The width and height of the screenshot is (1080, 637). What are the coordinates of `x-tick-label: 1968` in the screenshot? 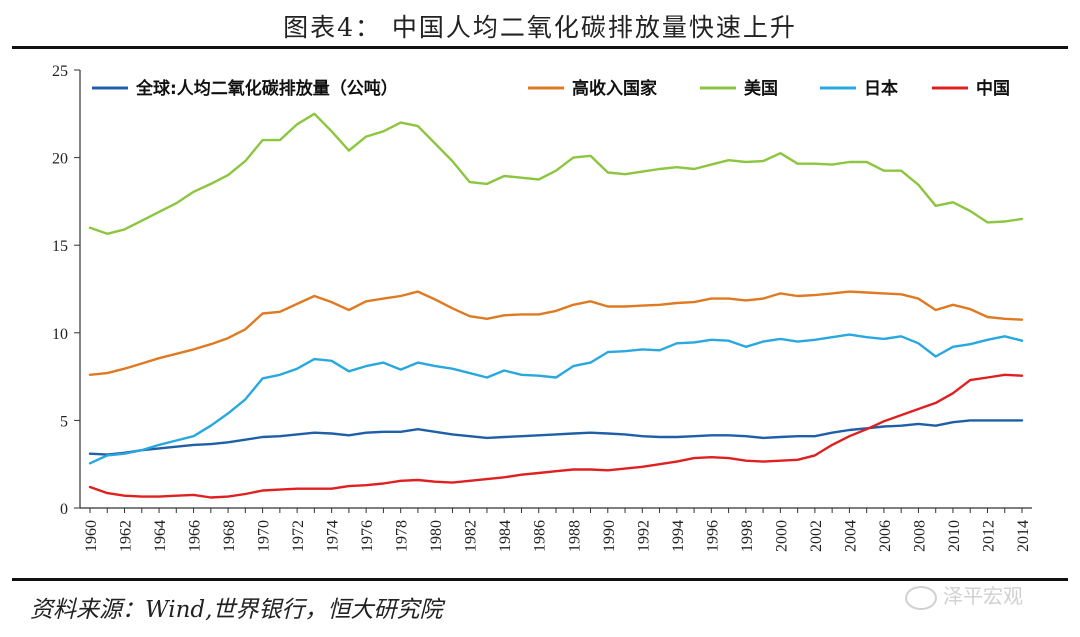 It's located at (229, 536).